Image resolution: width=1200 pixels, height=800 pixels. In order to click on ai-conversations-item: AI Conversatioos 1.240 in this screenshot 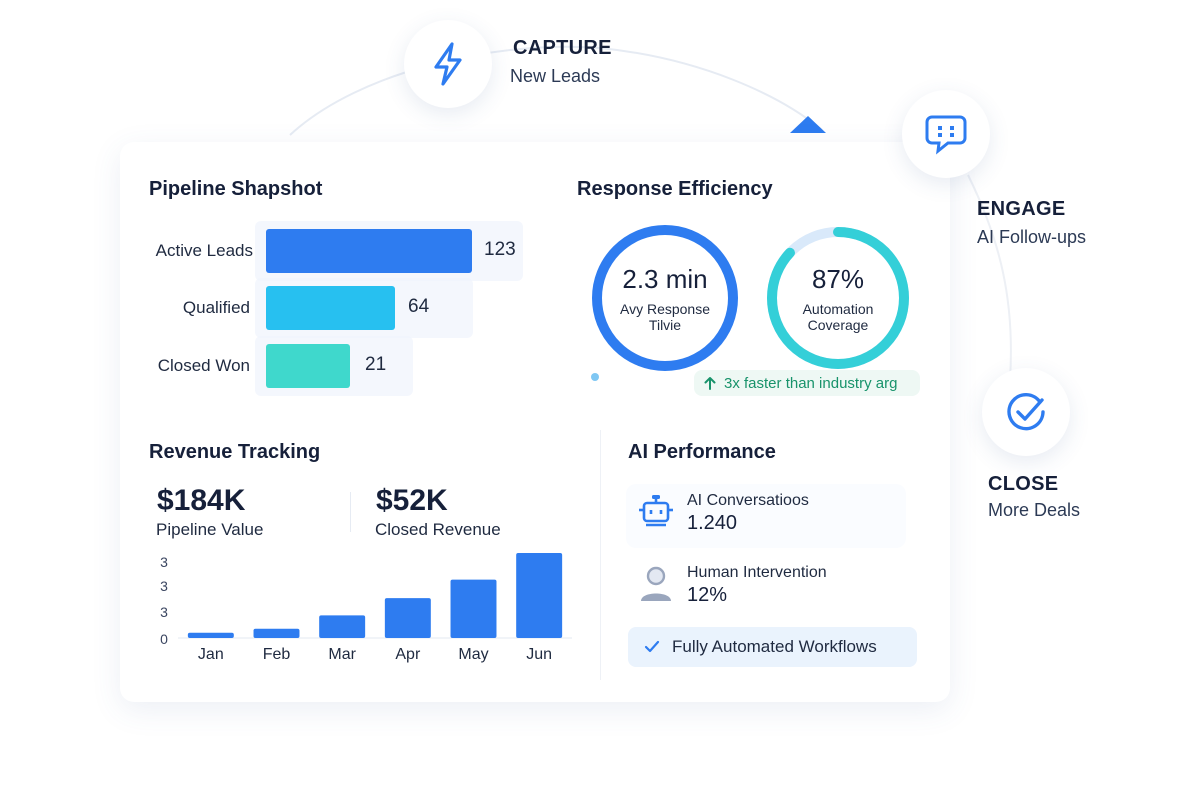, I will do `click(766, 516)`.